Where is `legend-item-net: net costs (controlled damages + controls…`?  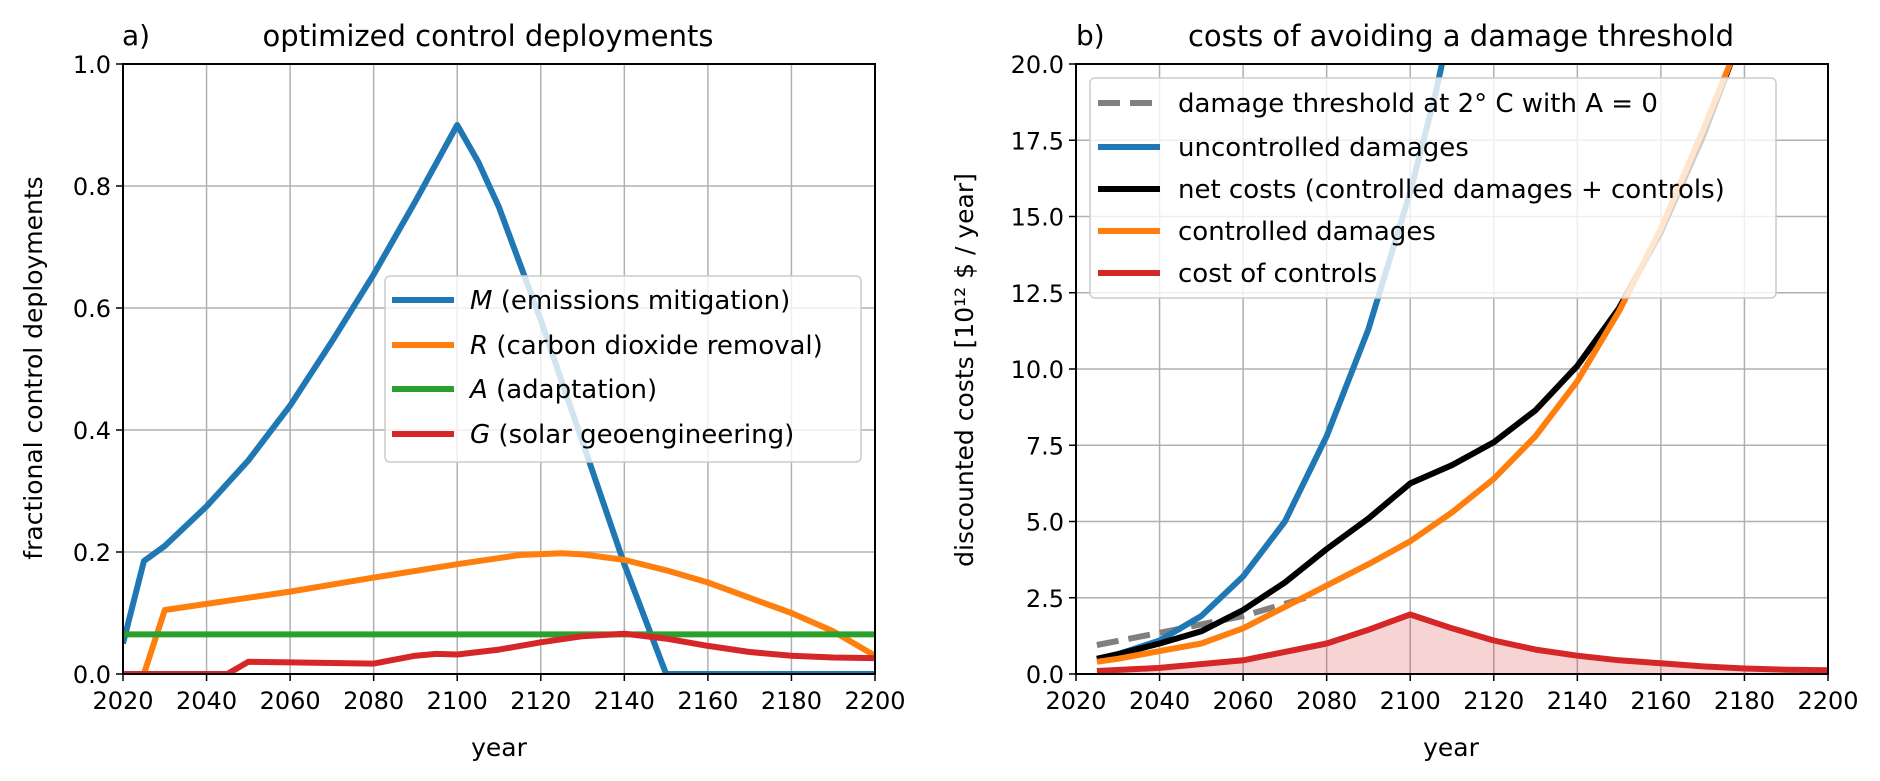
legend-item-net: net costs (controlled damages + controls… is located at coordinates (1411, 190).